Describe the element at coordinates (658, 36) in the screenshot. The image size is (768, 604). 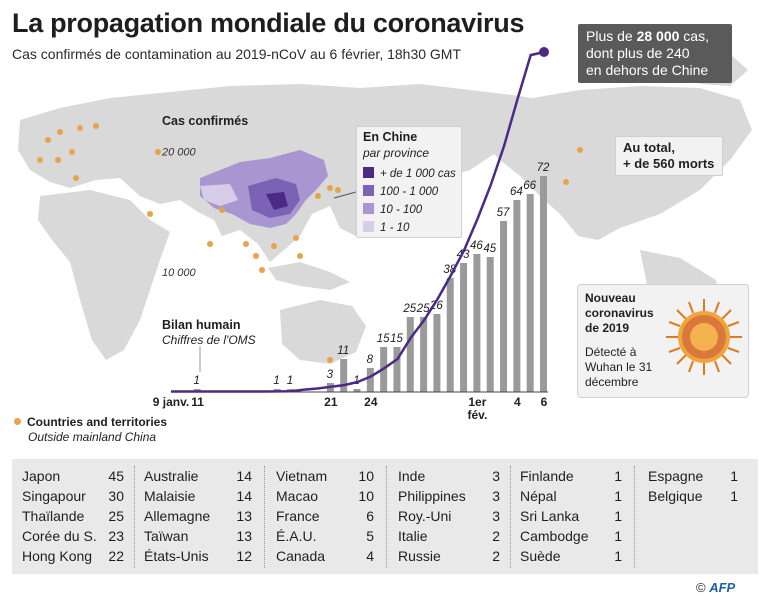
I see `callout-bold-number: 28 000` at that location.